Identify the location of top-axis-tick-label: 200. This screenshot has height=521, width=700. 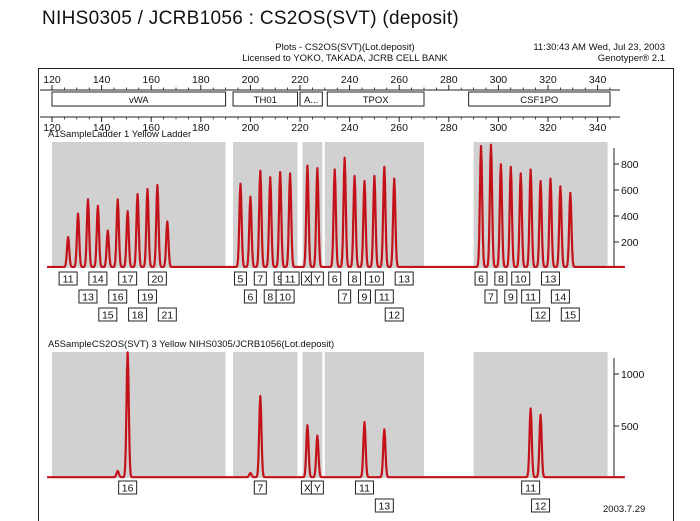
(251, 80).